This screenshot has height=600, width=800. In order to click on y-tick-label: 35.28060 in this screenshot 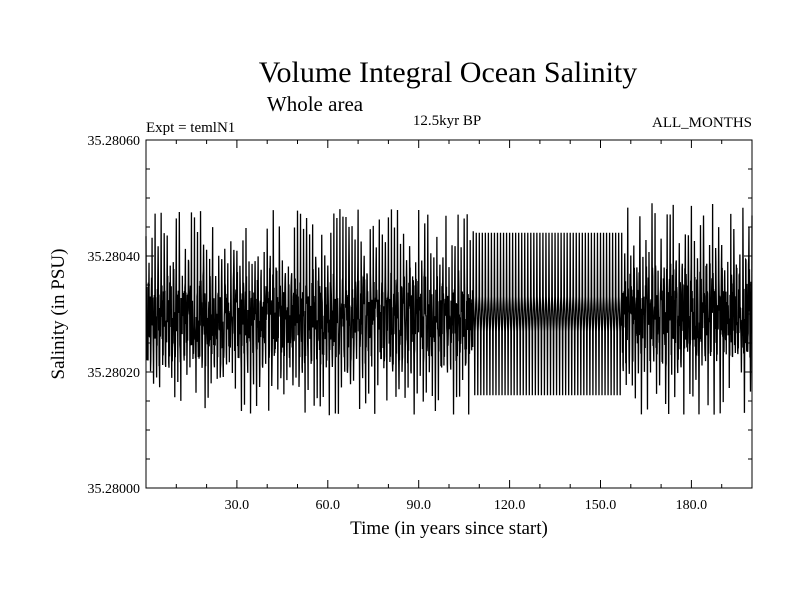, I will do `click(114, 141)`.